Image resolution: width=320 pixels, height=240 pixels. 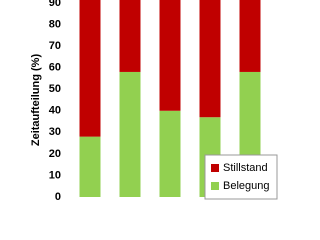 What do you see at coordinates (246, 186) in the screenshot?
I see `legend-label: Belegung` at bounding box center [246, 186].